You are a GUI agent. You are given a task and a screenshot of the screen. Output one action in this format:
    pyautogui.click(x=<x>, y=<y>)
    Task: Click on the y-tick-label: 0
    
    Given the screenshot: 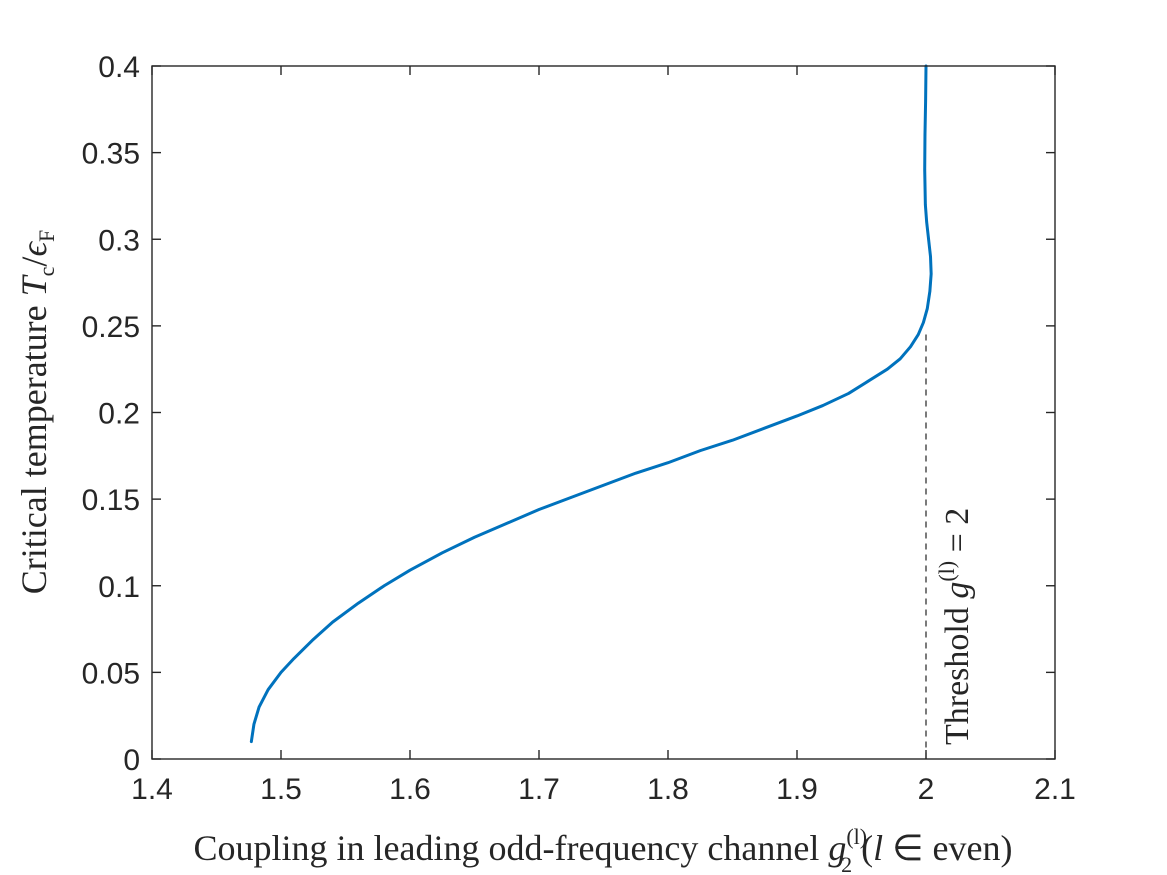 What is the action you would take?
    pyautogui.click(x=131, y=760)
    